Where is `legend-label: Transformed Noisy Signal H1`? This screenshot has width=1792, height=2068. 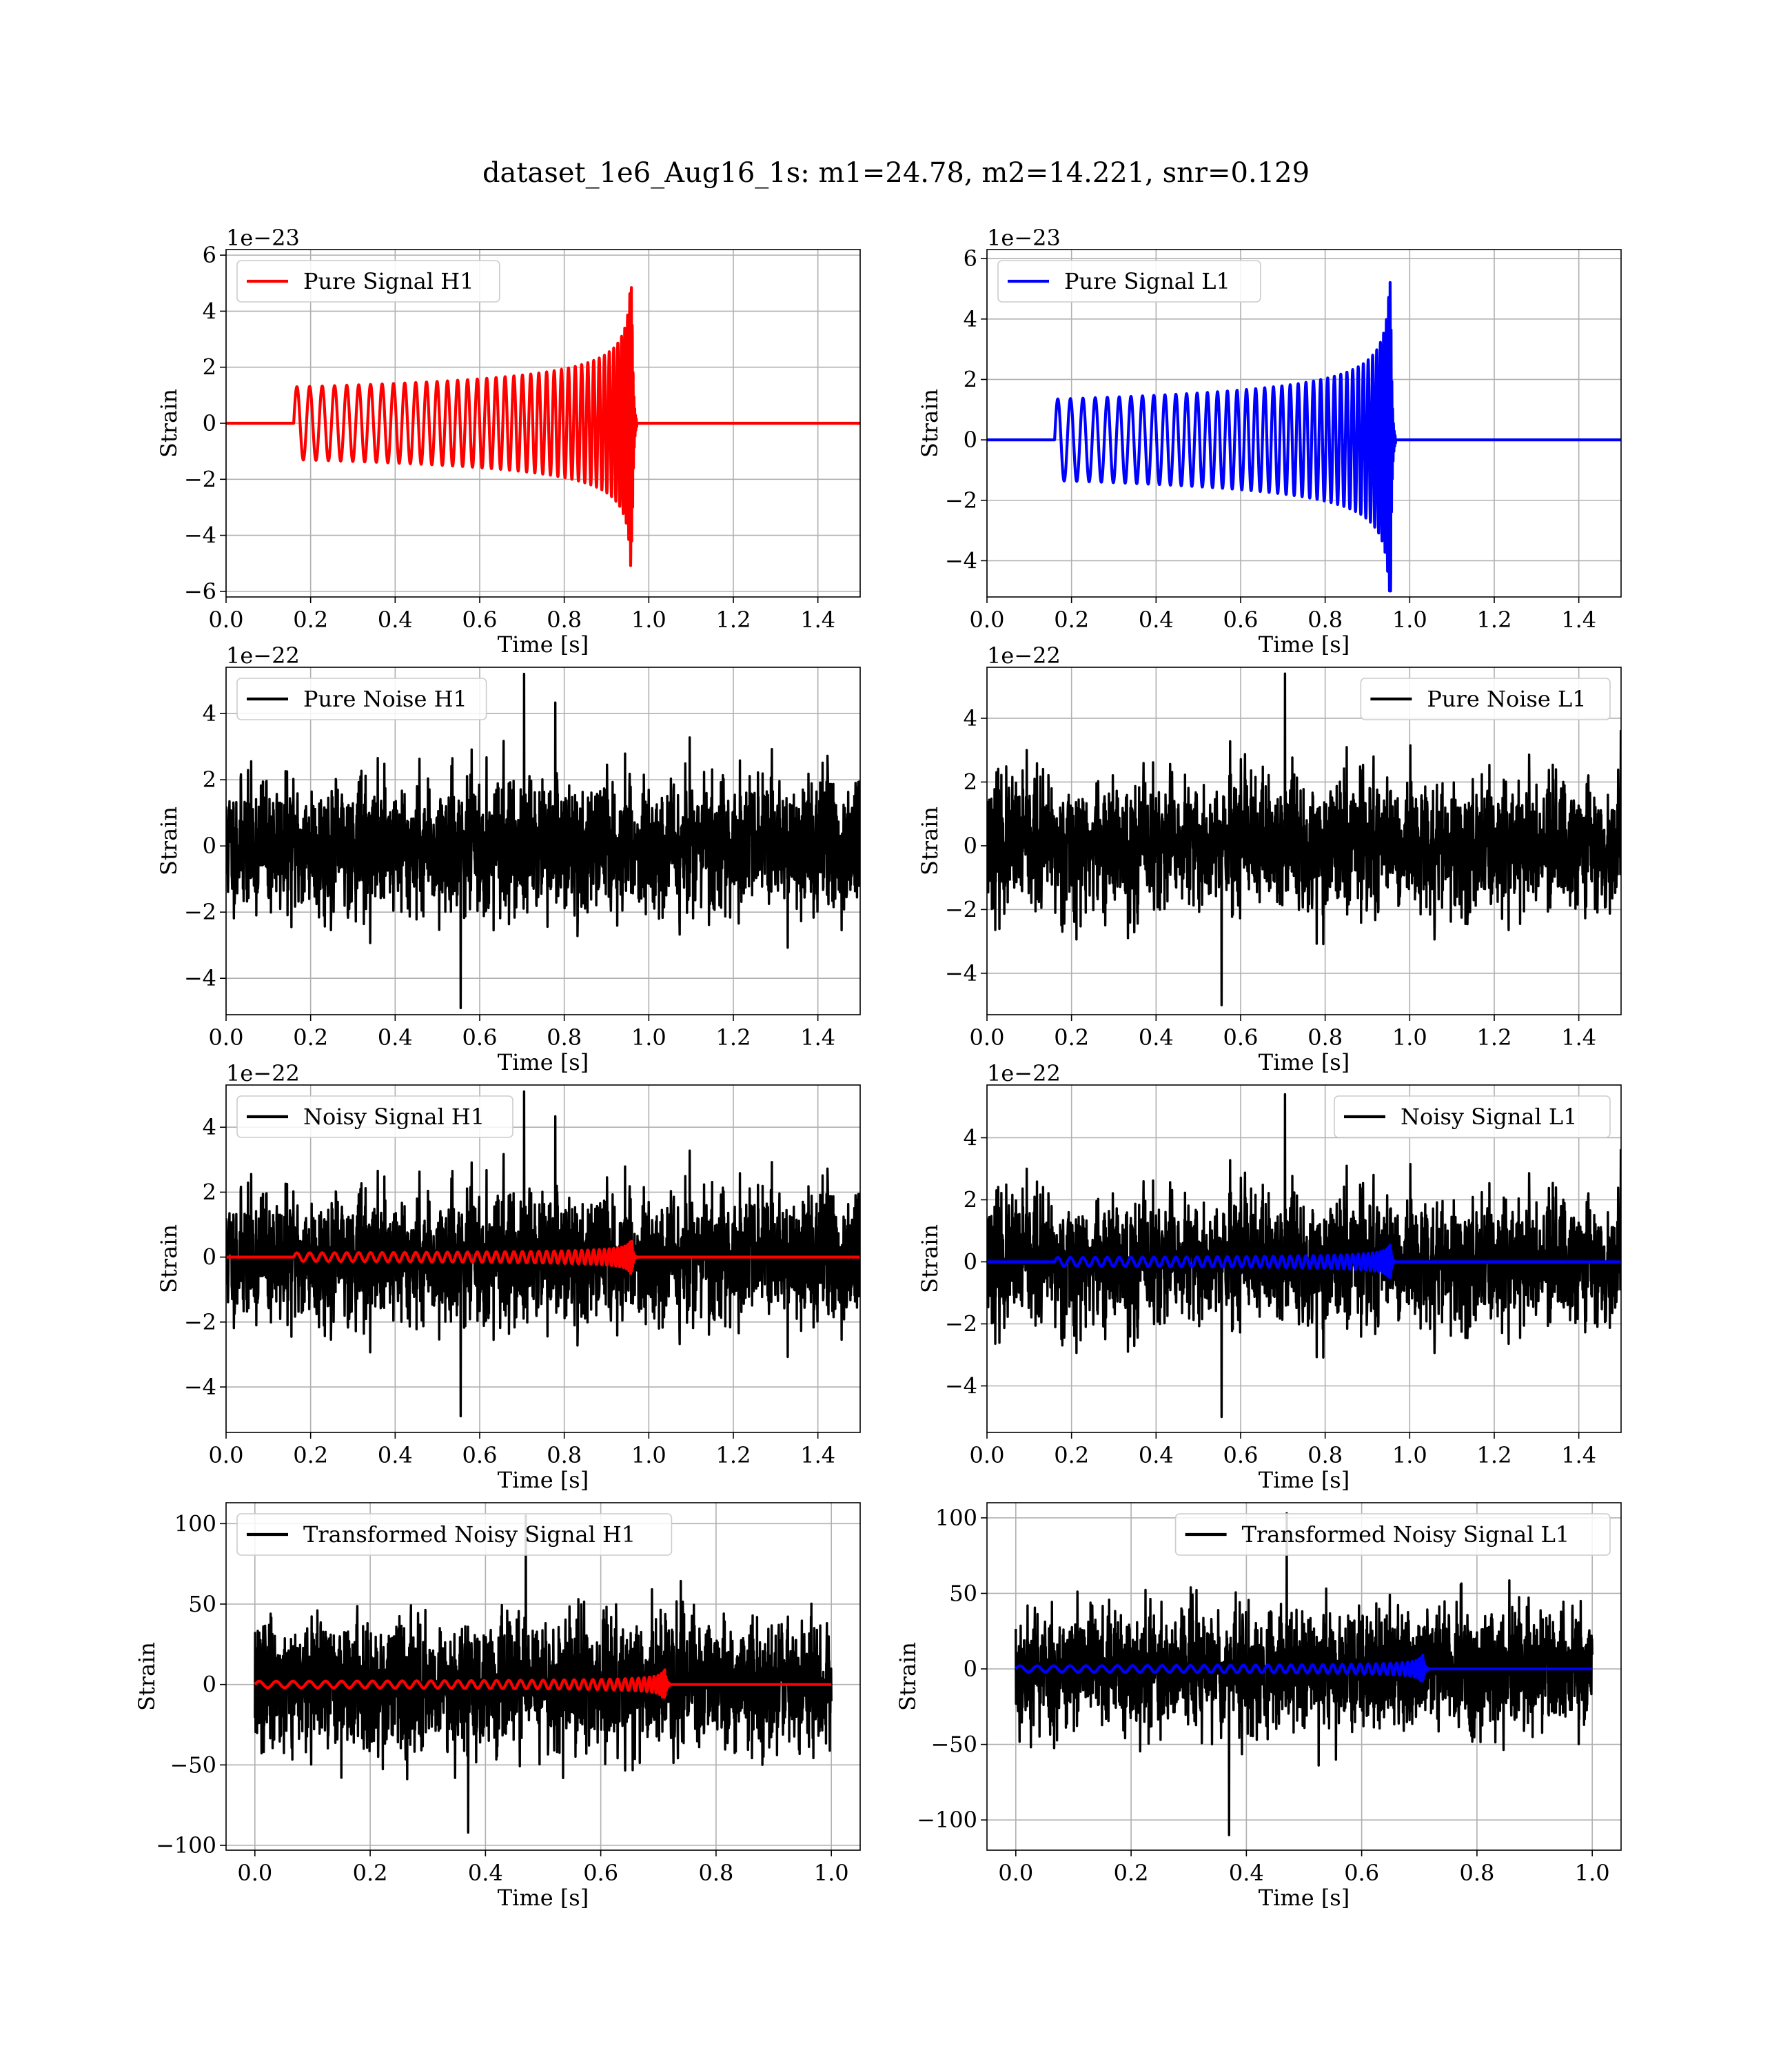 legend-label: Transformed Noisy Signal H1 is located at coordinates (469, 1534).